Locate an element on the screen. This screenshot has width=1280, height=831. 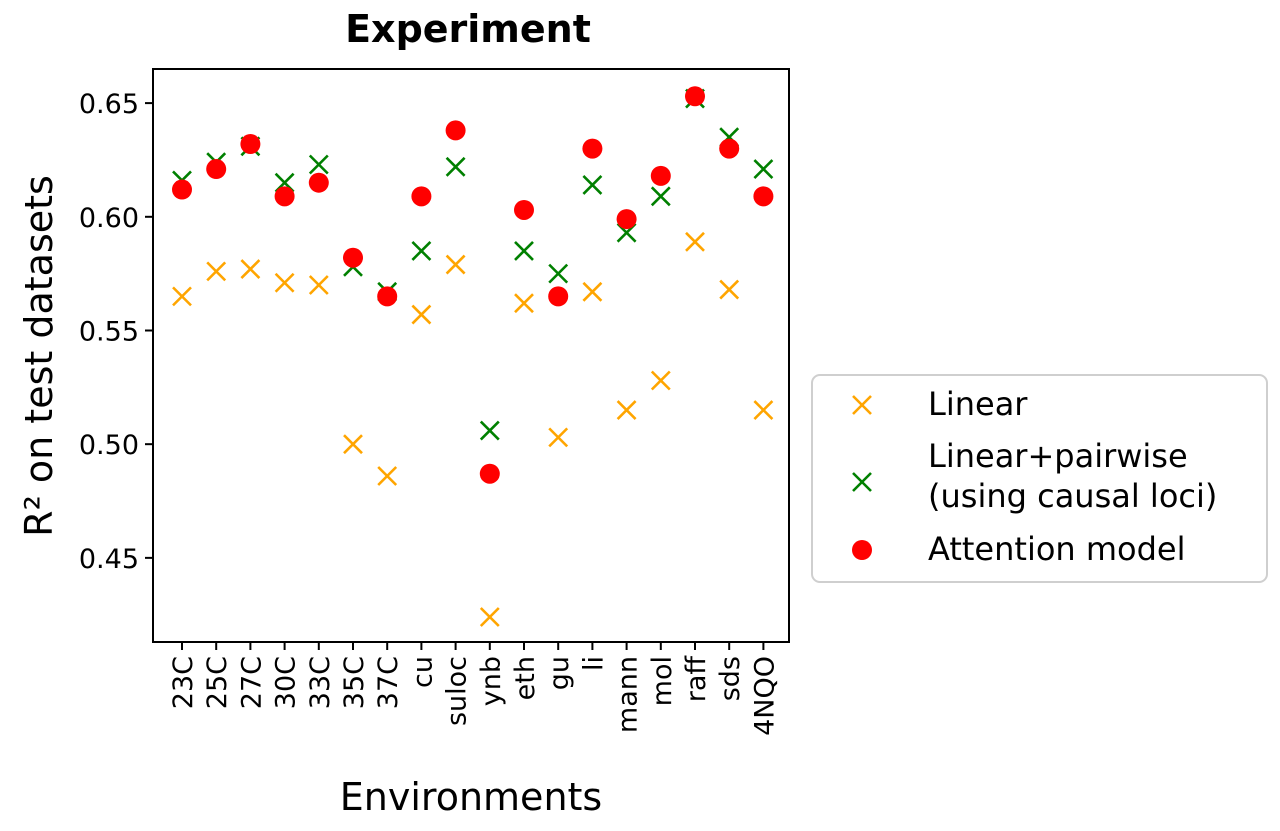
y-tick-label: 0.50 is located at coordinates (109, 445).